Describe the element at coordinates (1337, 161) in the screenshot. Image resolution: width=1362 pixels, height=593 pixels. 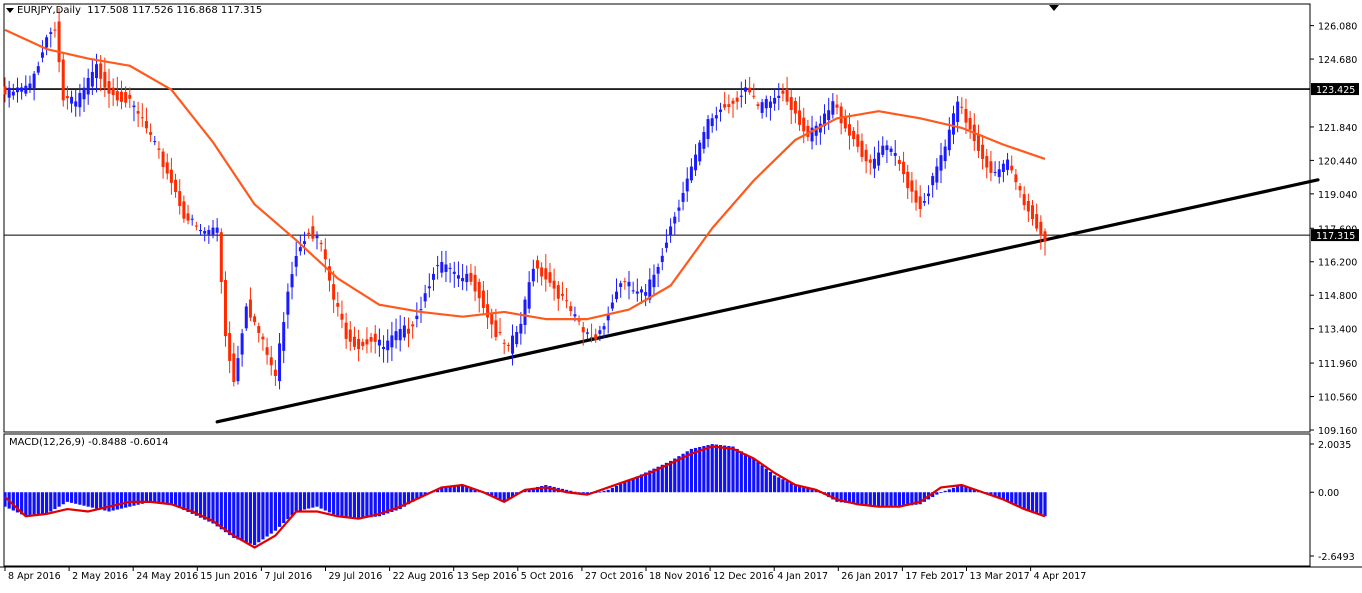
I see `price-axis-label: 120.440` at that location.